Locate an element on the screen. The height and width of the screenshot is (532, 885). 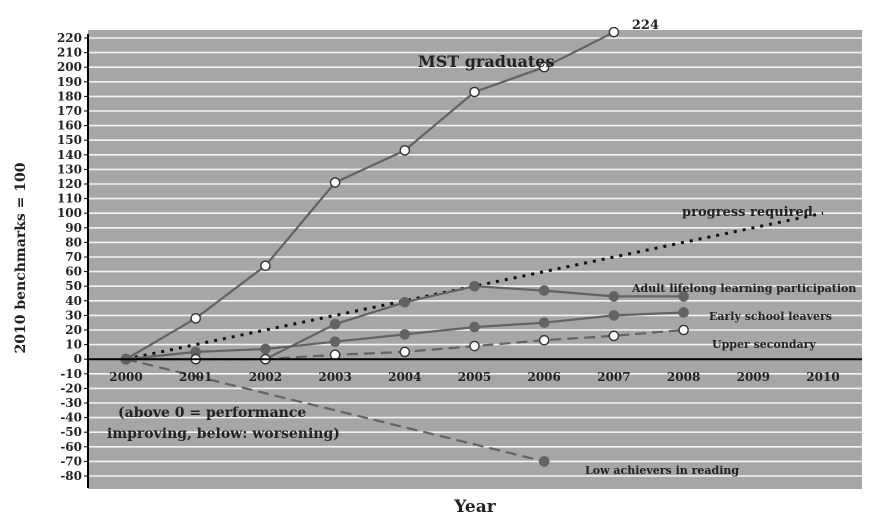
y-tick-label: 220 is located at coordinates (69, 38).